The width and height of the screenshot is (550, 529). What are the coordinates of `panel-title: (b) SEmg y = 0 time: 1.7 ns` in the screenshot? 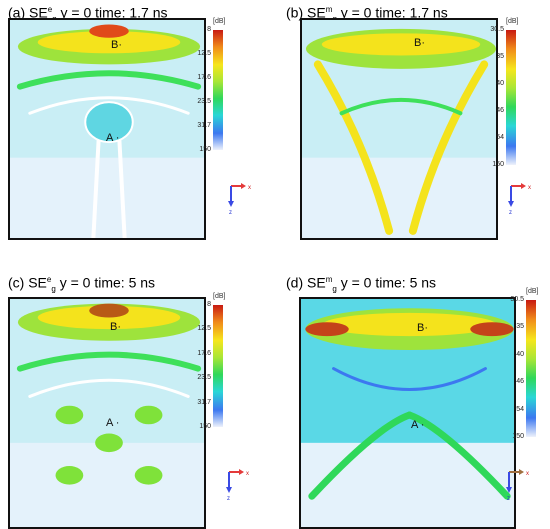 It's located at (367, 14).